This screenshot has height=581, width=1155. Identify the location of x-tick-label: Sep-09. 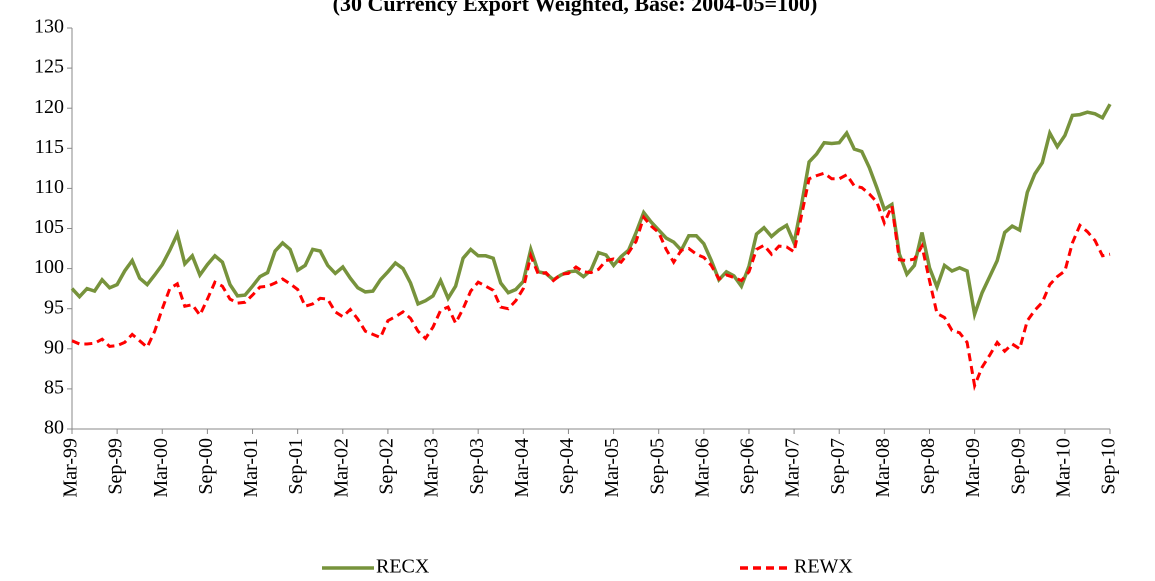
(1018, 466).